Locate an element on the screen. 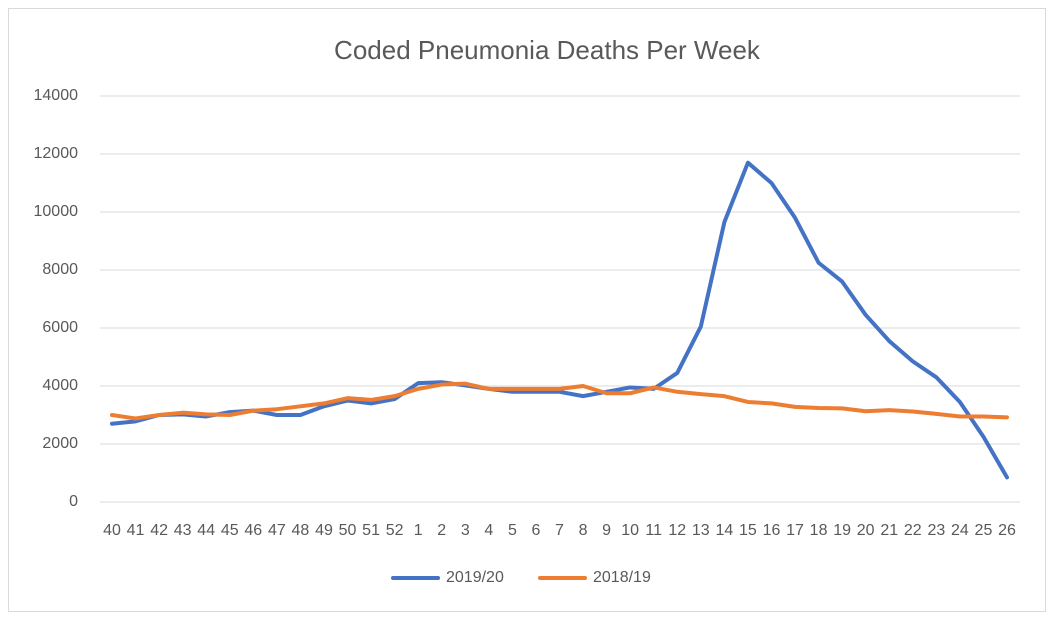 The image size is (1053, 626). x-tick-label: 21 is located at coordinates (889, 530).